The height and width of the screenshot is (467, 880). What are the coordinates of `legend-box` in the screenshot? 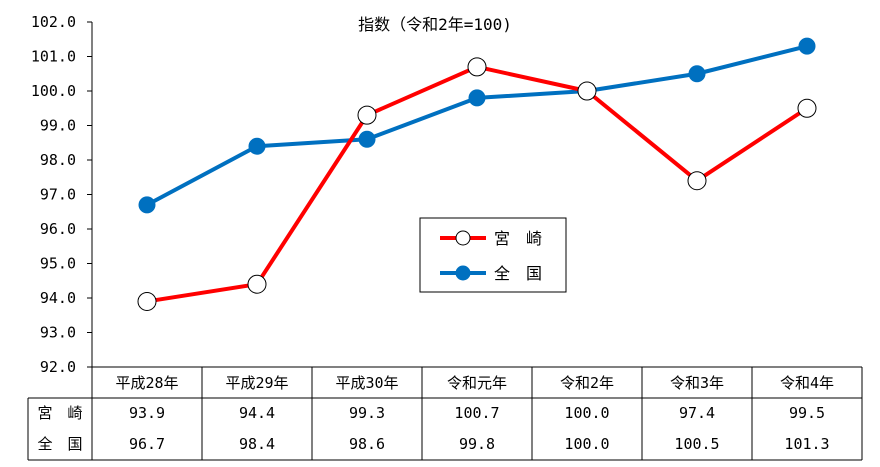 It's located at (493, 255).